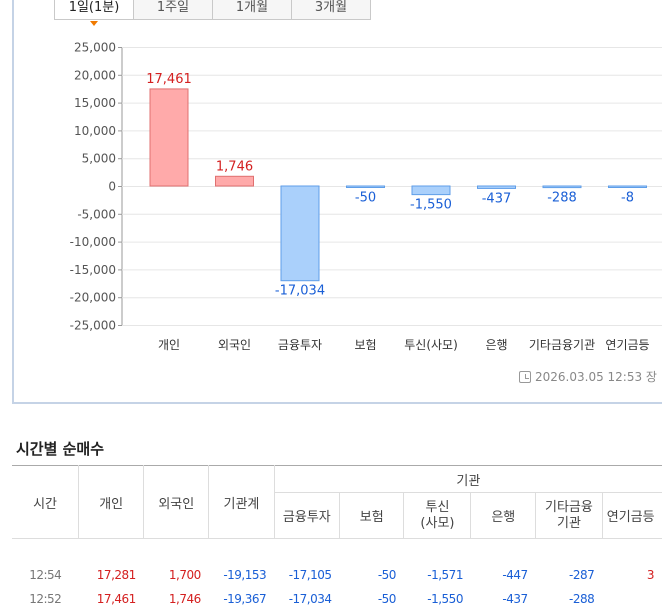 The height and width of the screenshot is (611, 662). I want to click on x-category-label: 개인, so click(169, 345).